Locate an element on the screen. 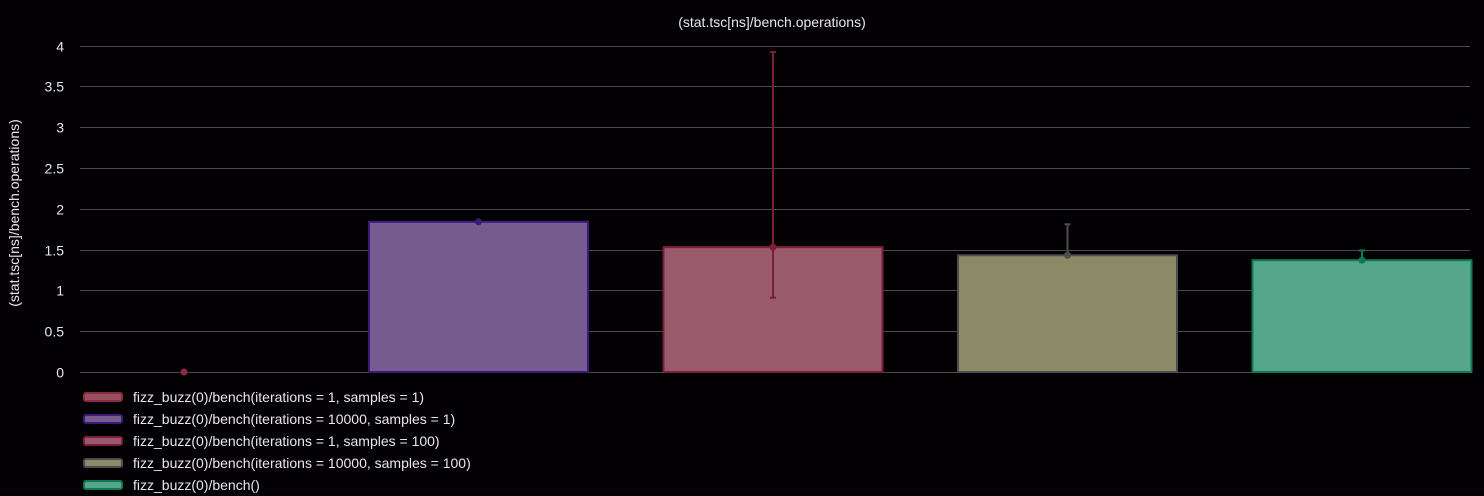  y-tick-label: 3 is located at coordinates (60, 128).